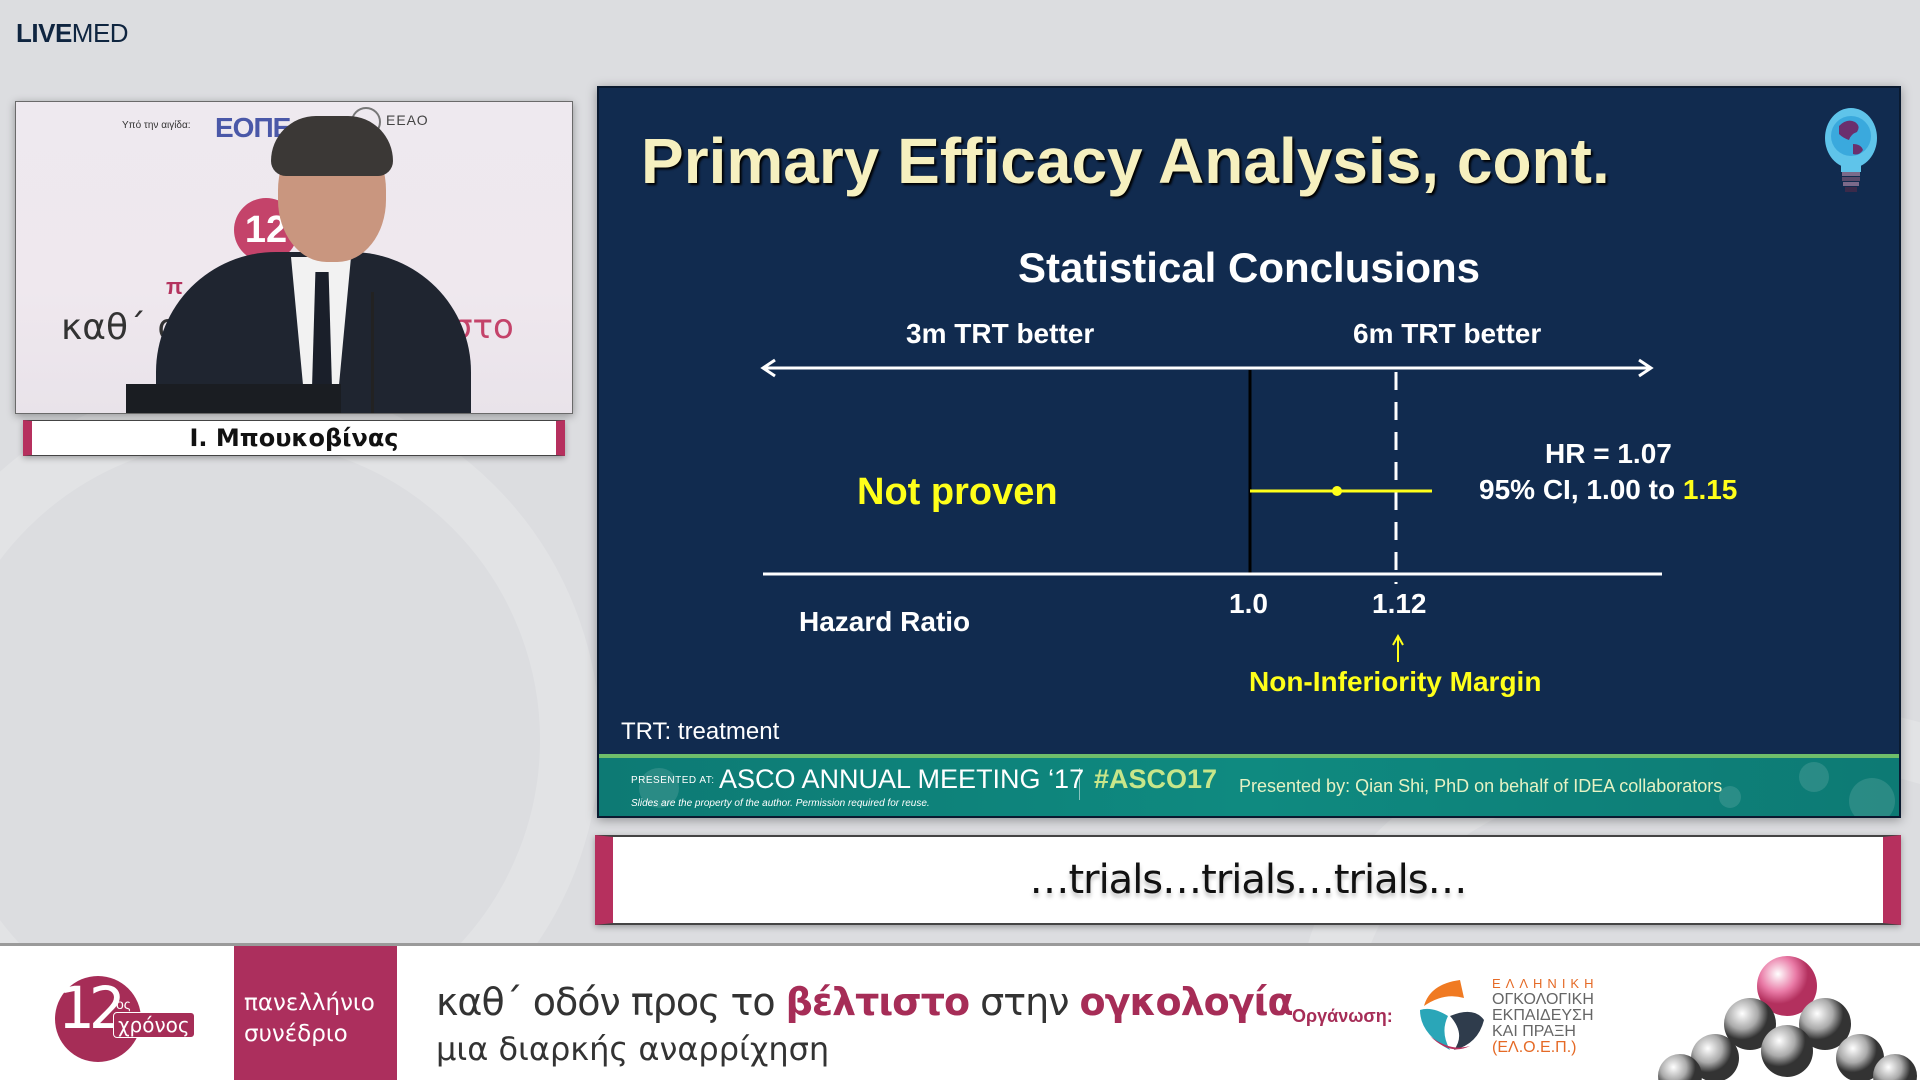  What do you see at coordinates (1000, 333) in the screenshot?
I see `direction-label-left: 3m TRT better` at bounding box center [1000, 333].